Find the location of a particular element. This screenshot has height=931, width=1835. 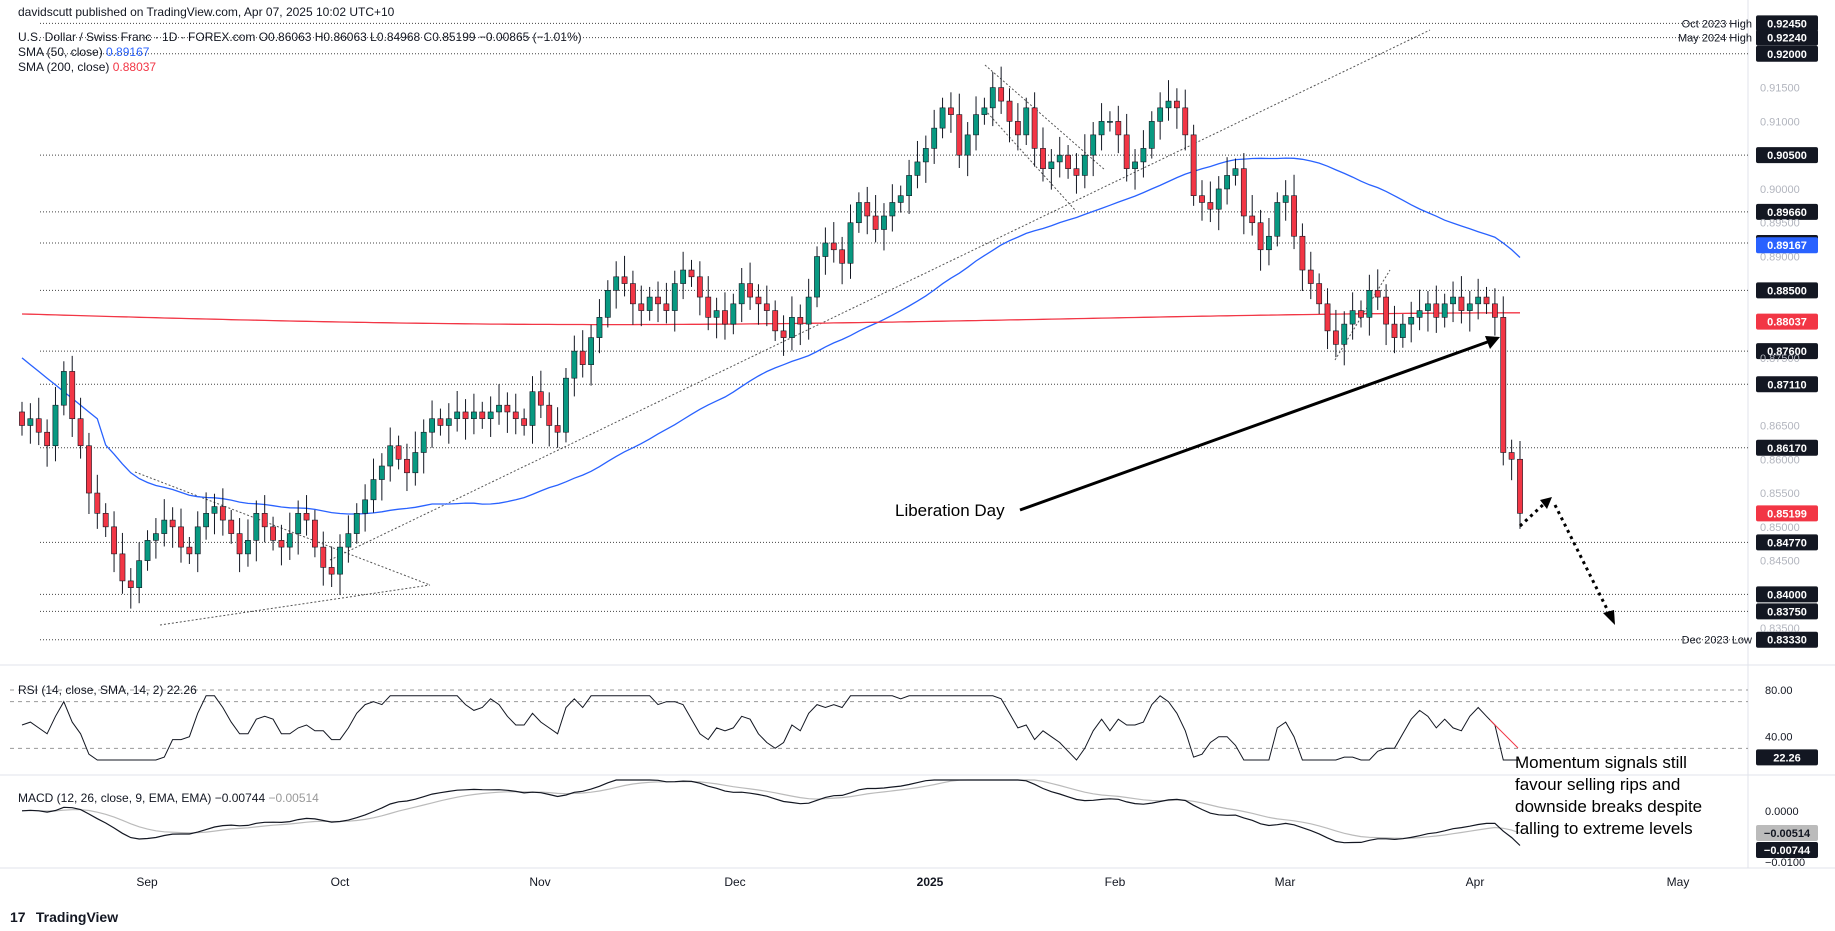

price-tick-label: 0.85500 is located at coordinates (1780, 494).